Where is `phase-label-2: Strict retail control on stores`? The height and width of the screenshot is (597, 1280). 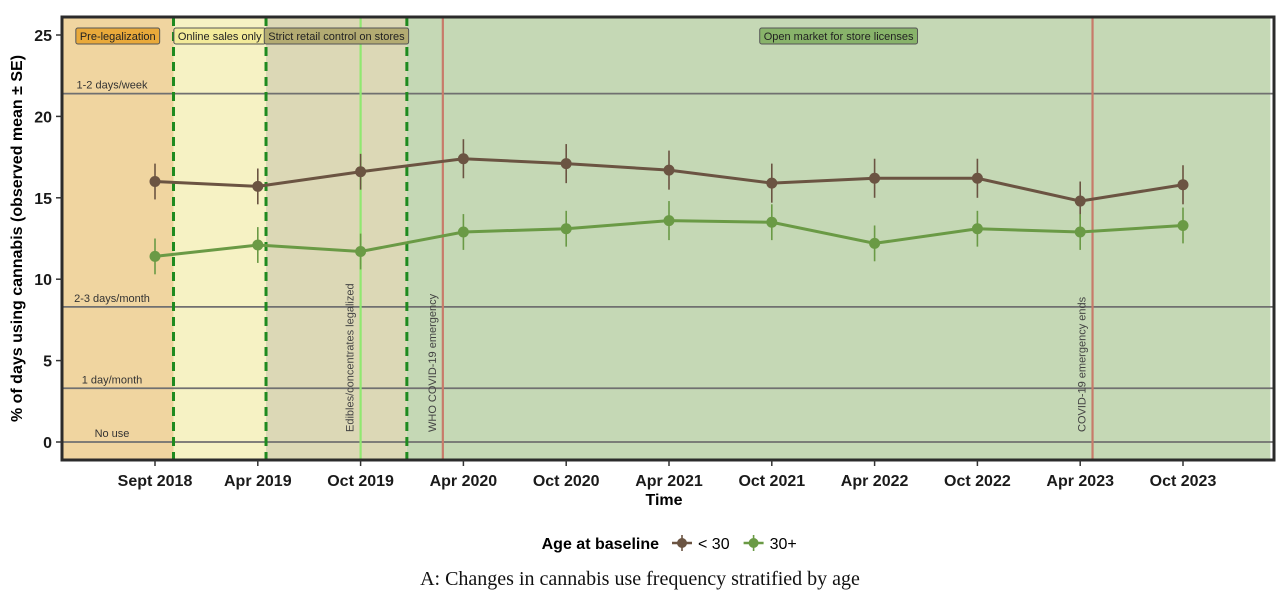 phase-label-2: Strict retail control on stores is located at coordinates (336, 36).